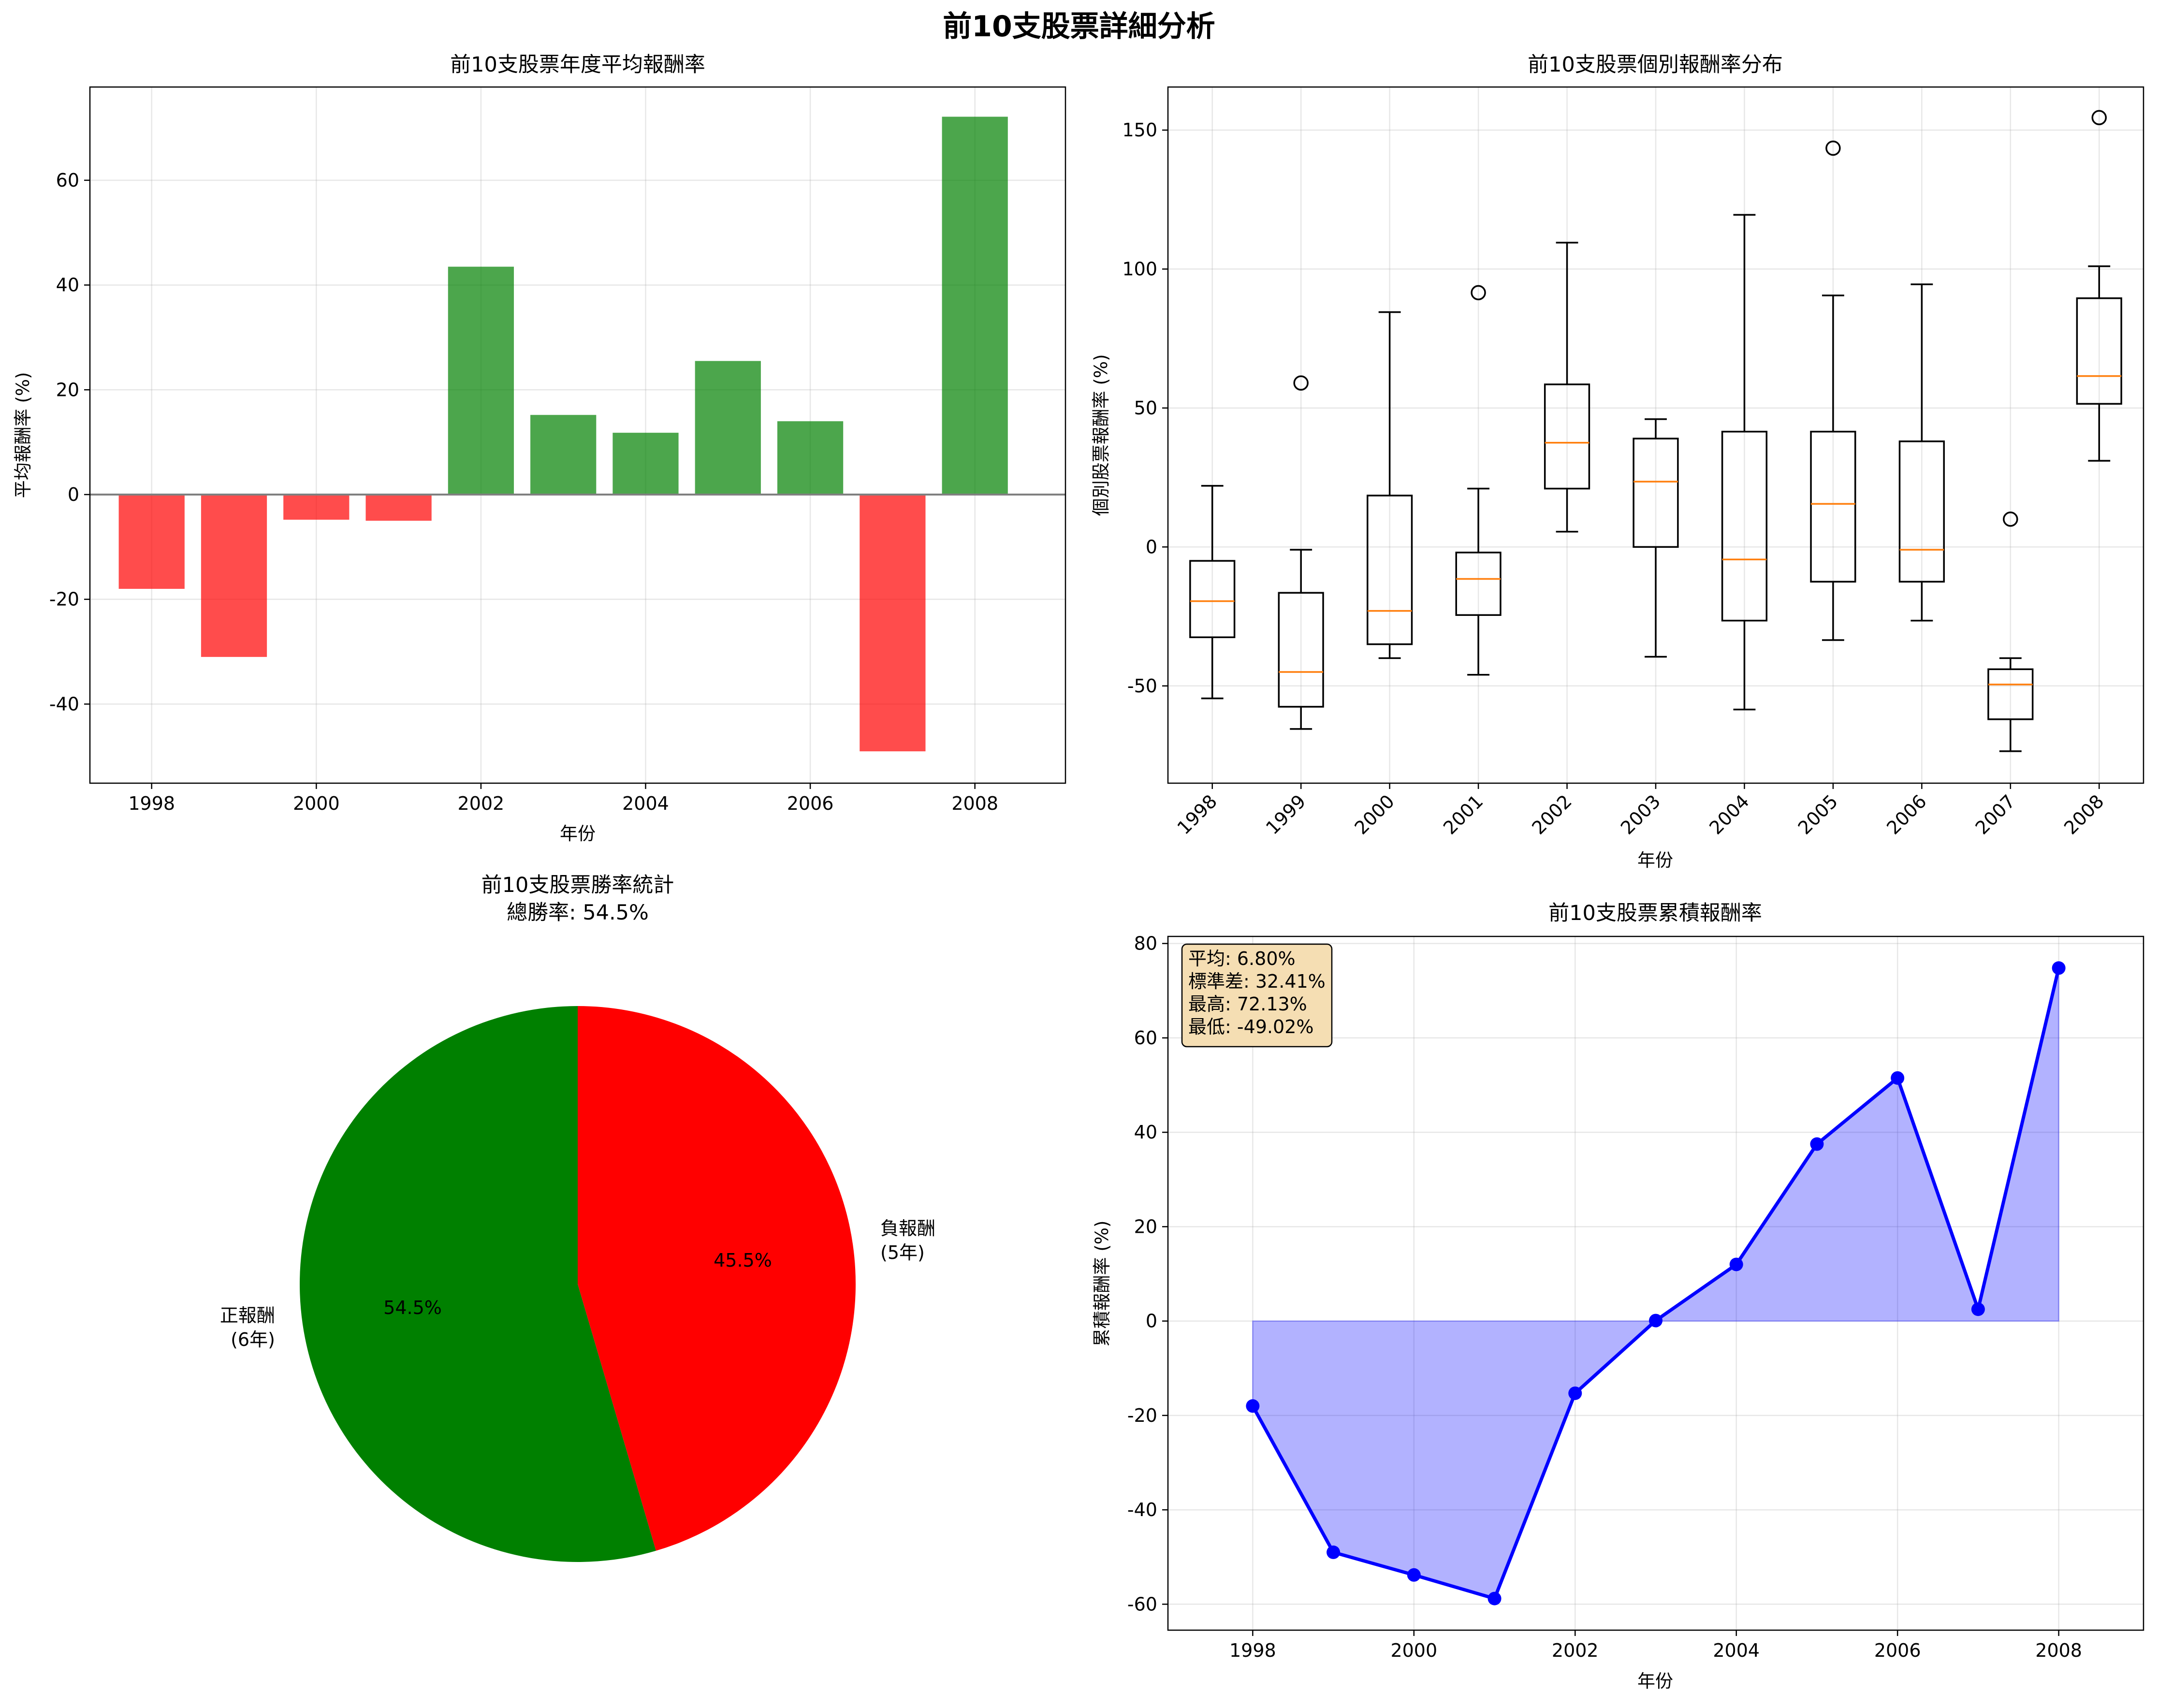  Describe the element at coordinates (717, 1278) in the screenshot. I see `pie-slice-negative` at that location.